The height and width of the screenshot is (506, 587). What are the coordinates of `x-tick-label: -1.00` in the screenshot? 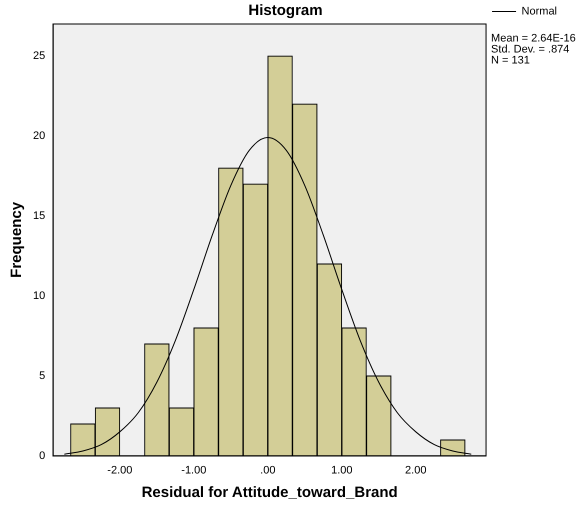 It's located at (193, 470).